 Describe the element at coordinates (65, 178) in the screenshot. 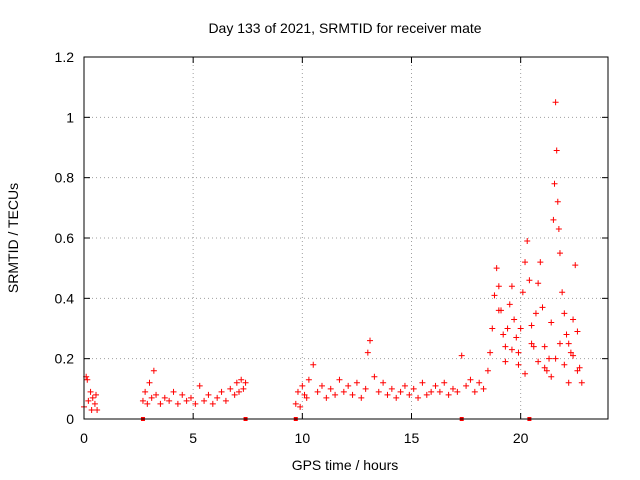

I see `y-tick-label: 0.8` at that location.